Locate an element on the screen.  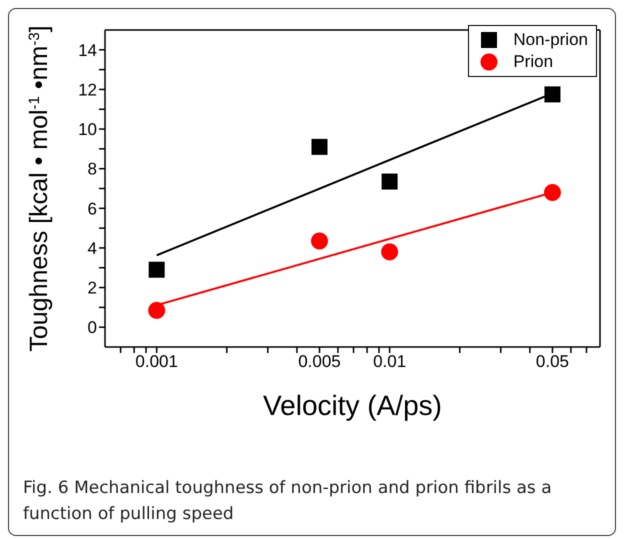
x-axis-title: Velocity (A/ps) is located at coordinates (352, 405).